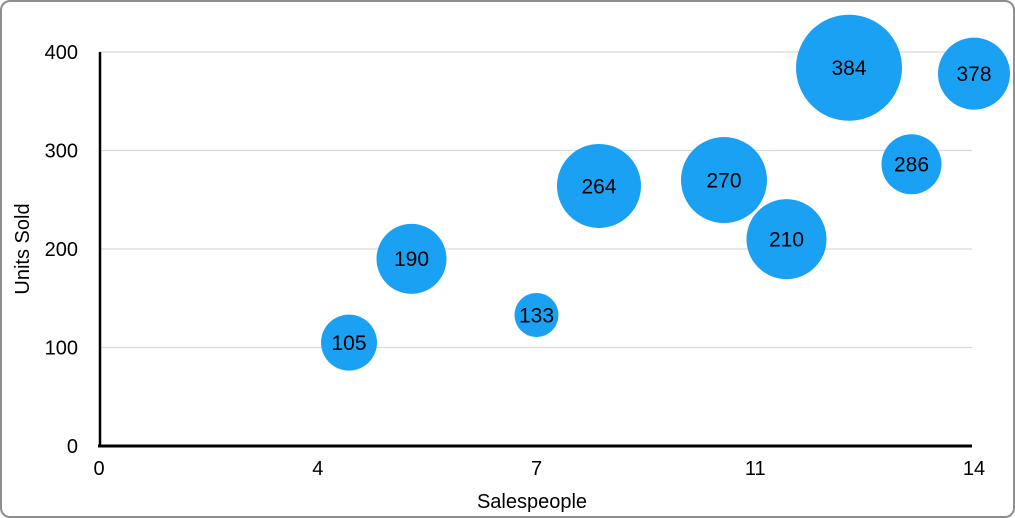 This screenshot has height=518, width=1015. I want to click on bubble-label: 270, so click(723, 180).